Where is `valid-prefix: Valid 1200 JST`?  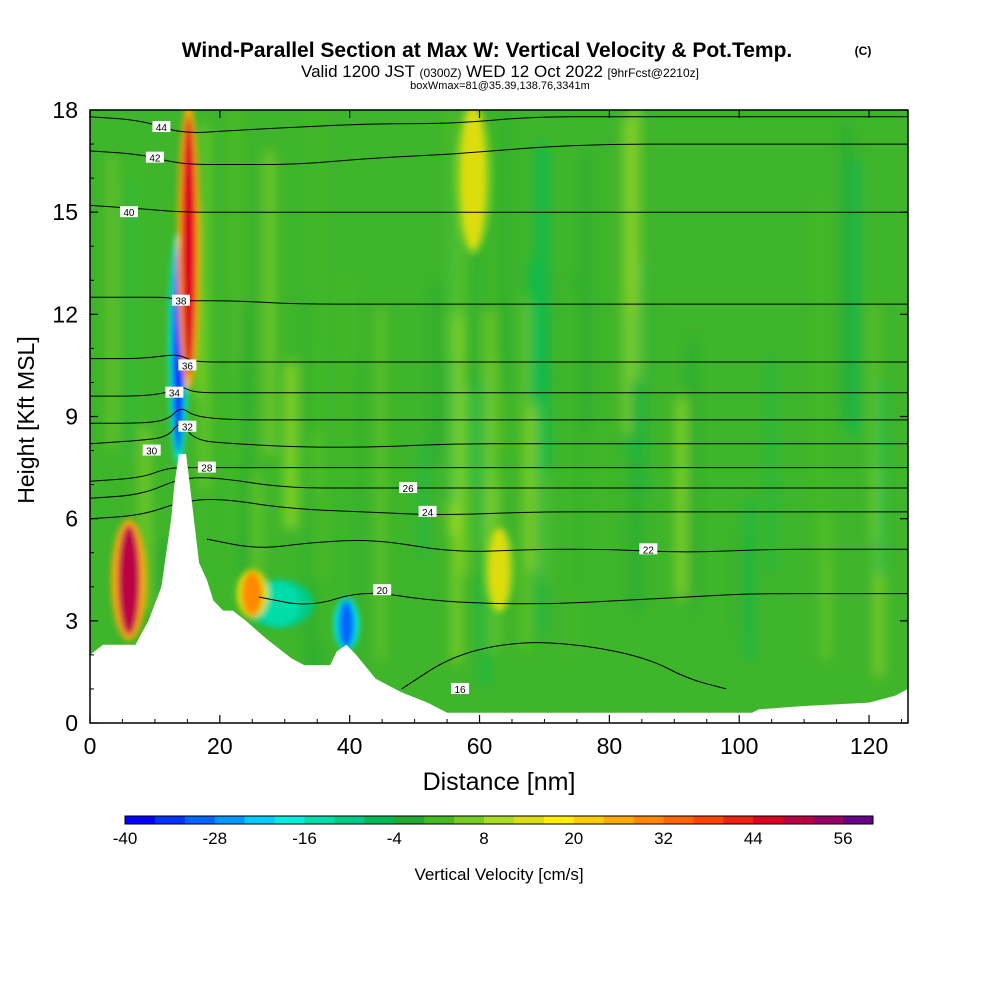 valid-prefix: Valid 1200 JST is located at coordinates (358, 71).